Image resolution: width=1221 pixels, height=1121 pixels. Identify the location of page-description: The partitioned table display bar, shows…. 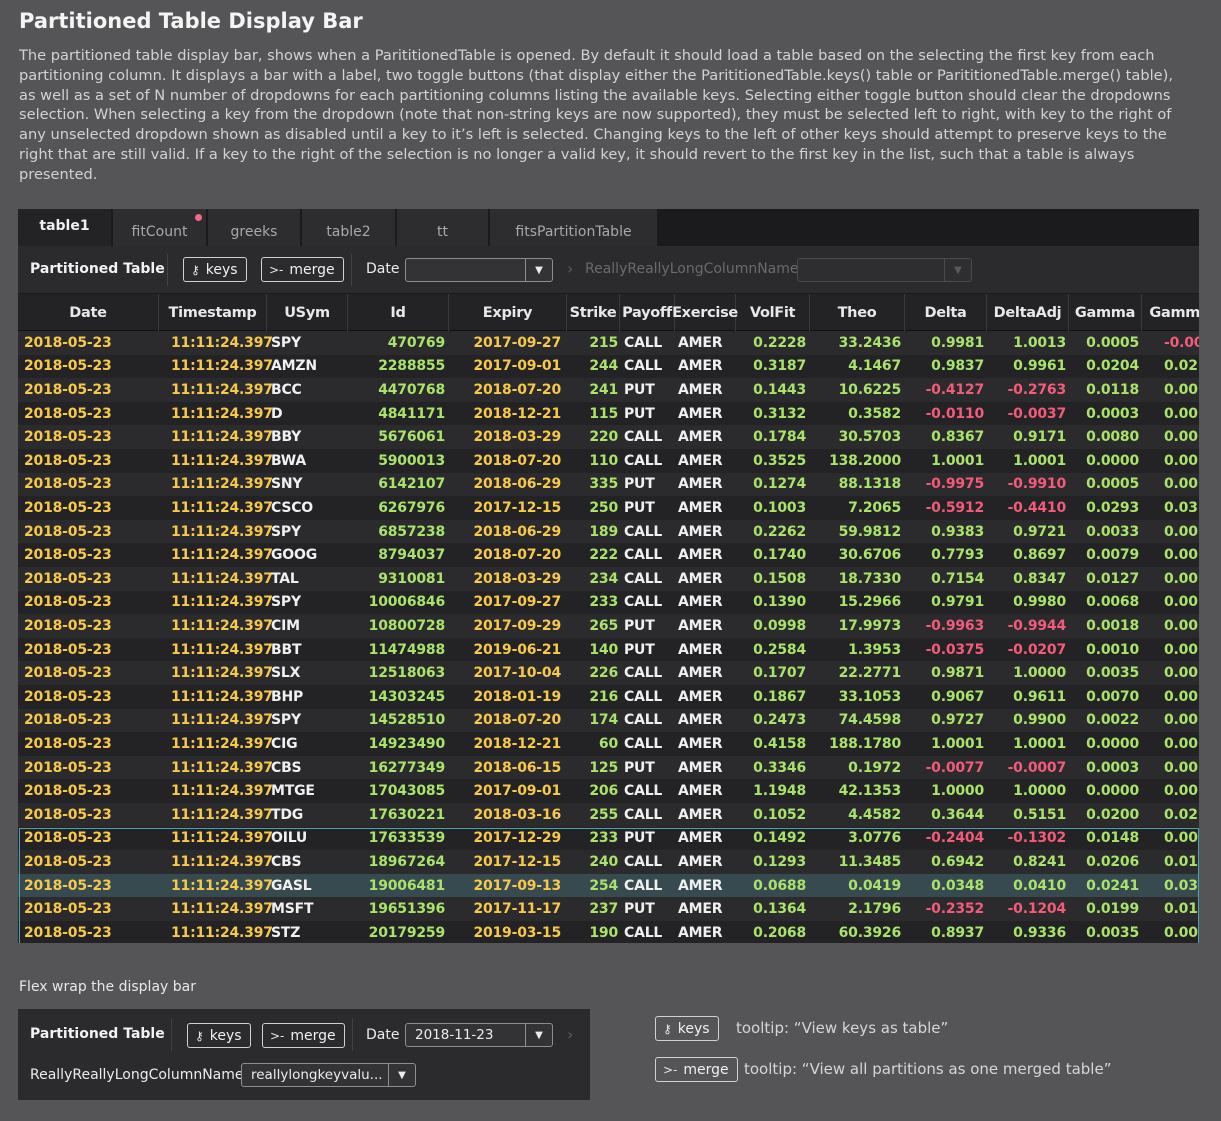
(596, 115).